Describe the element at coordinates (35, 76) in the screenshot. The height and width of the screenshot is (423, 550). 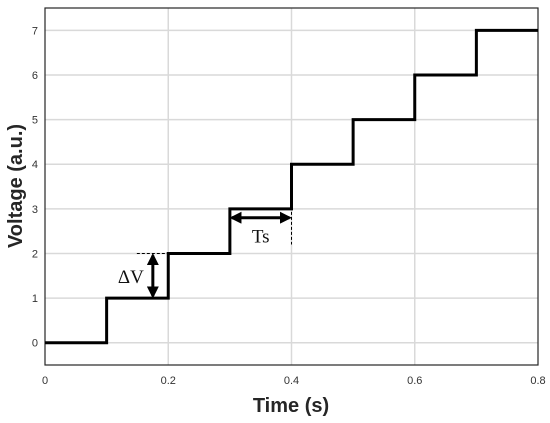
I see `y-tick-label: 6` at that location.